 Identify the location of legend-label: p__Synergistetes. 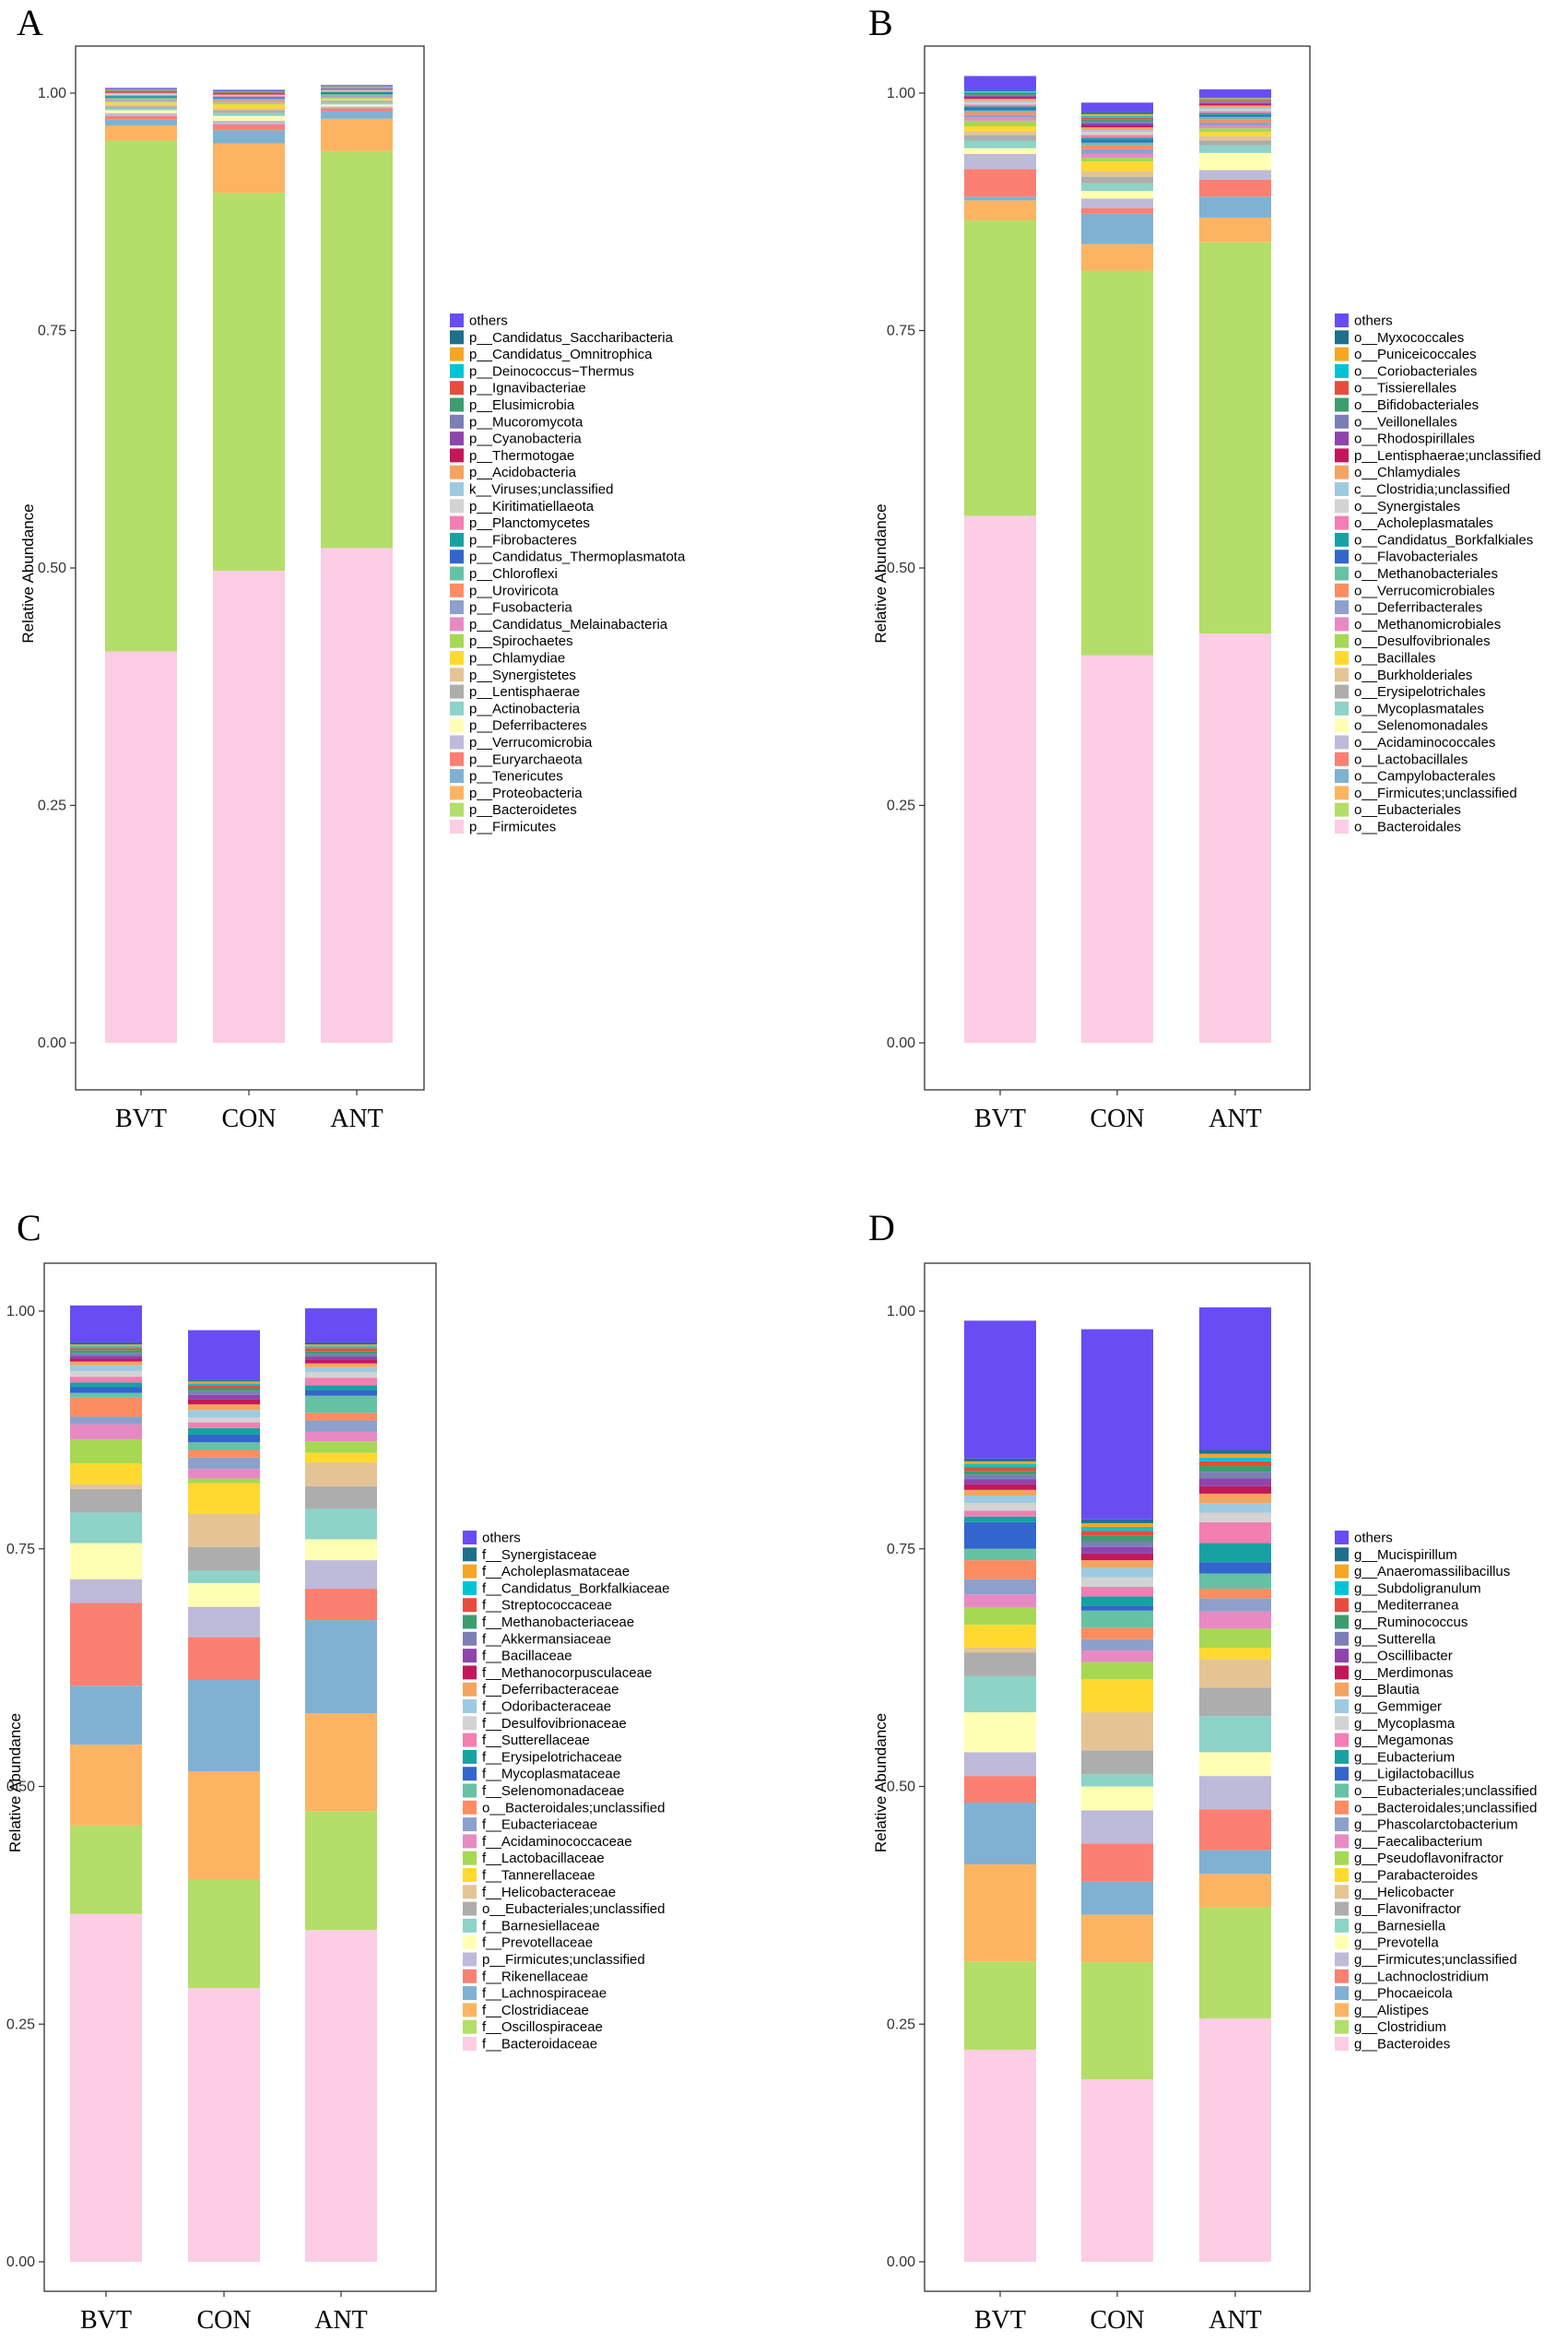
(522, 675).